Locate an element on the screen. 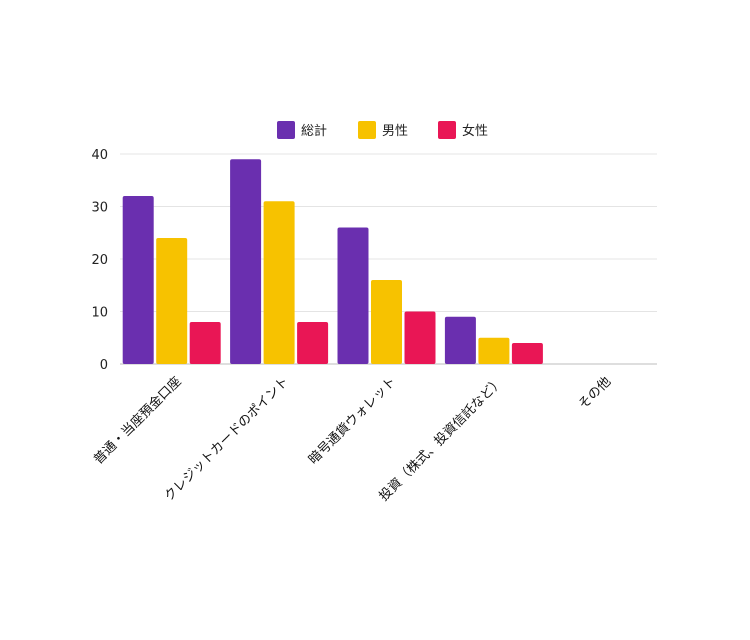  x-category-label: 暗号通貨ウォレット is located at coordinates (352, 421).